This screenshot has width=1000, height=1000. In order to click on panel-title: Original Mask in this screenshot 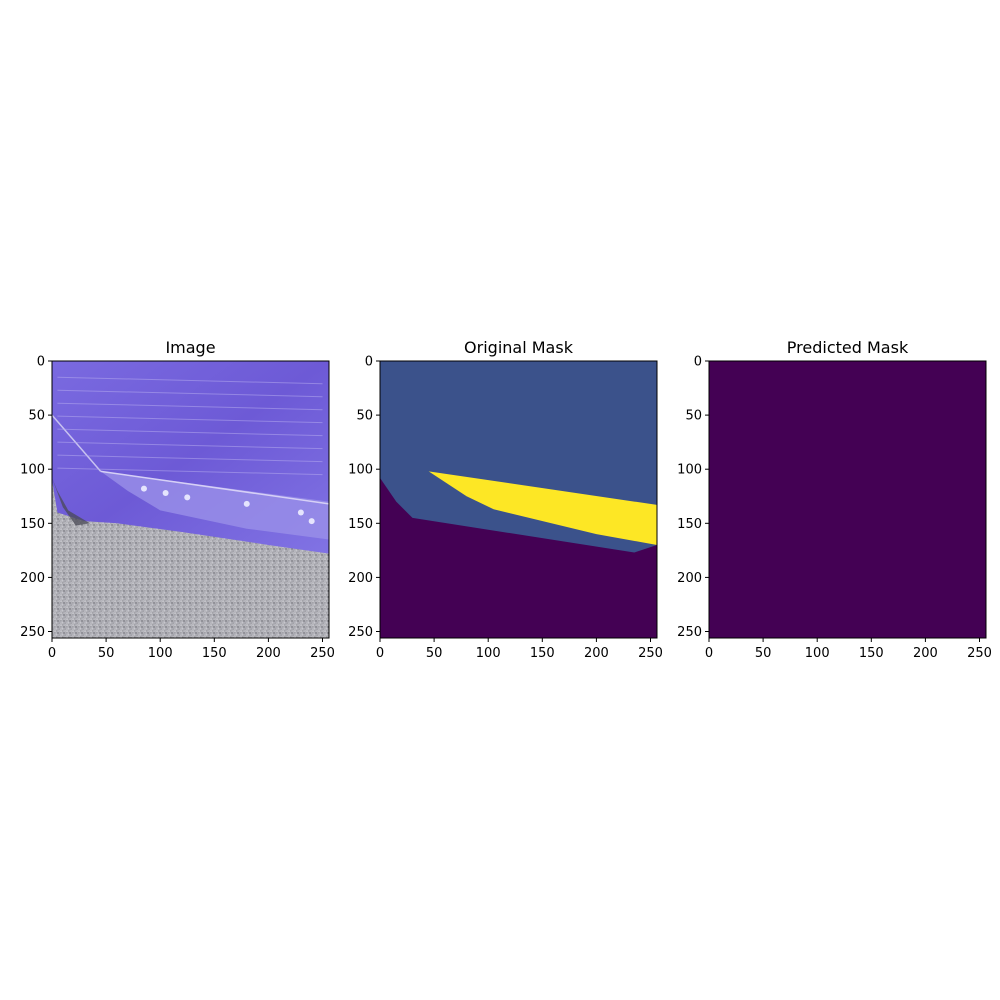, I will do `click(519, 347)`.